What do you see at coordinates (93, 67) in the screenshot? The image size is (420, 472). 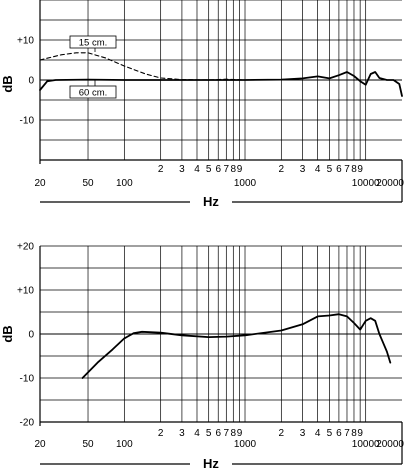 I see `curve-annotations: 15 cm. 60 cm.` at bounding box center [93, 67].